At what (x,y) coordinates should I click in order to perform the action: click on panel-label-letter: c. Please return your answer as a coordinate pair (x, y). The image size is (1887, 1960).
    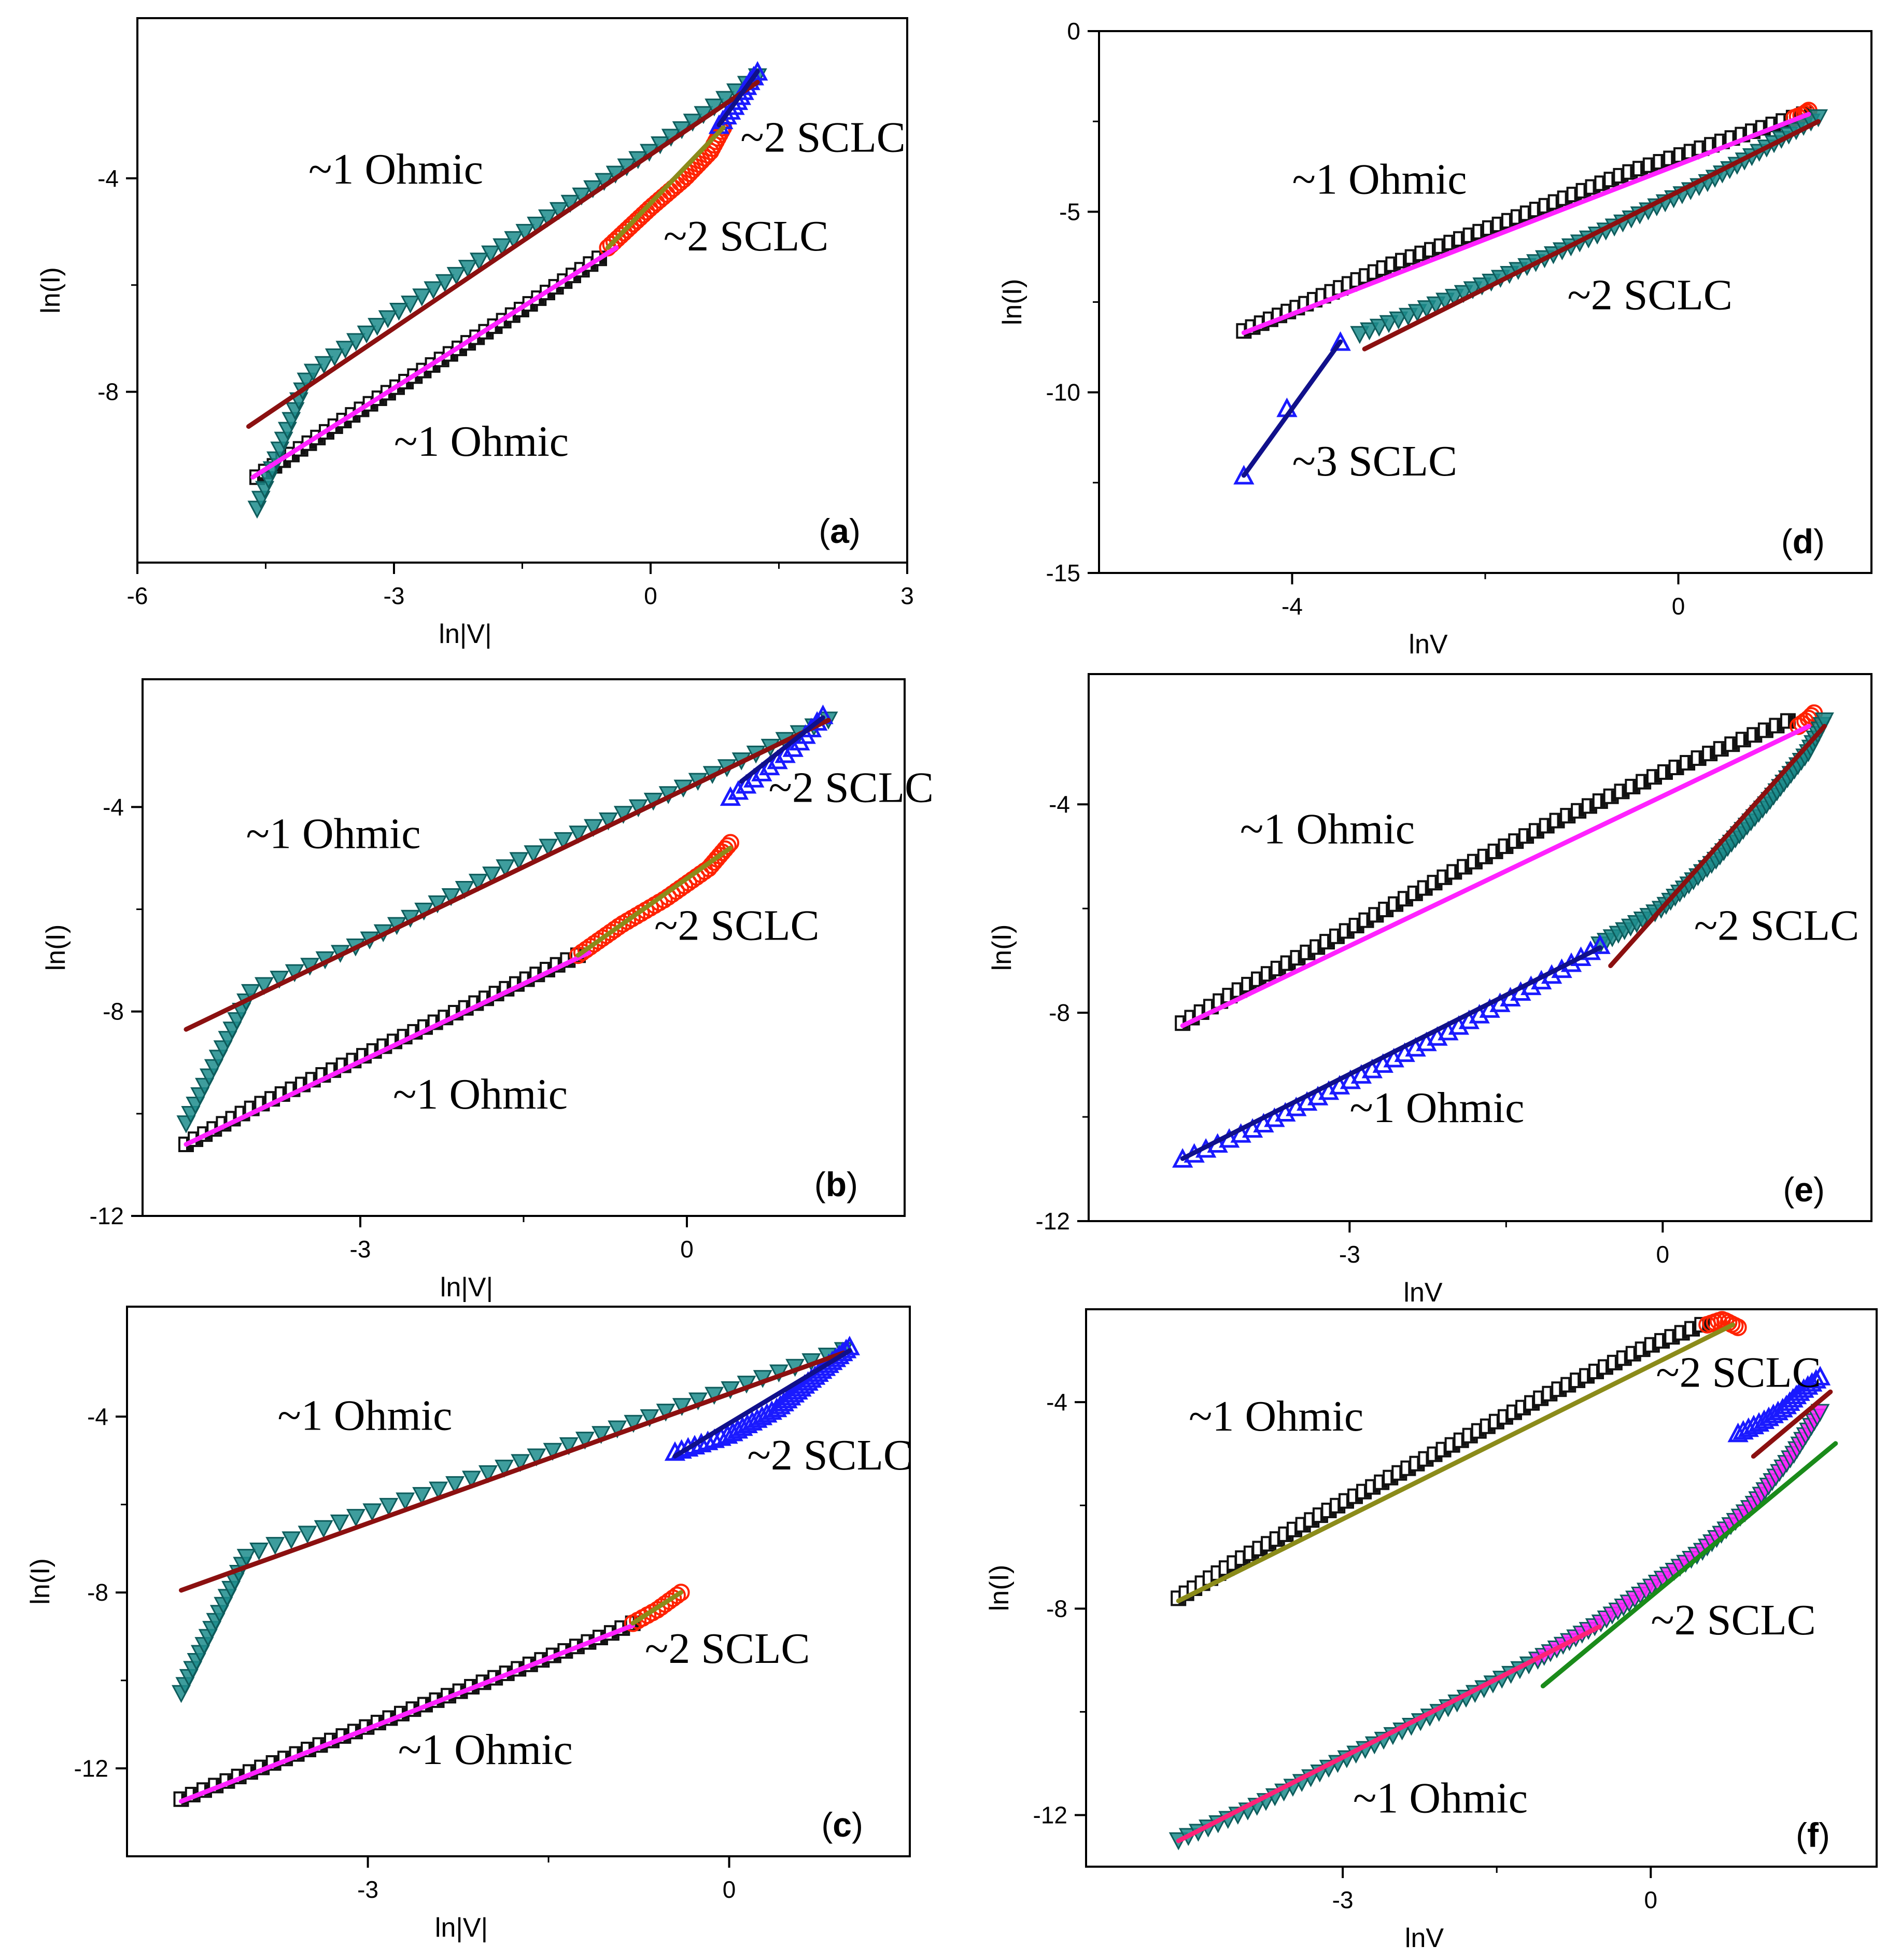
    Looking at the image, I should click on (843, 1824).